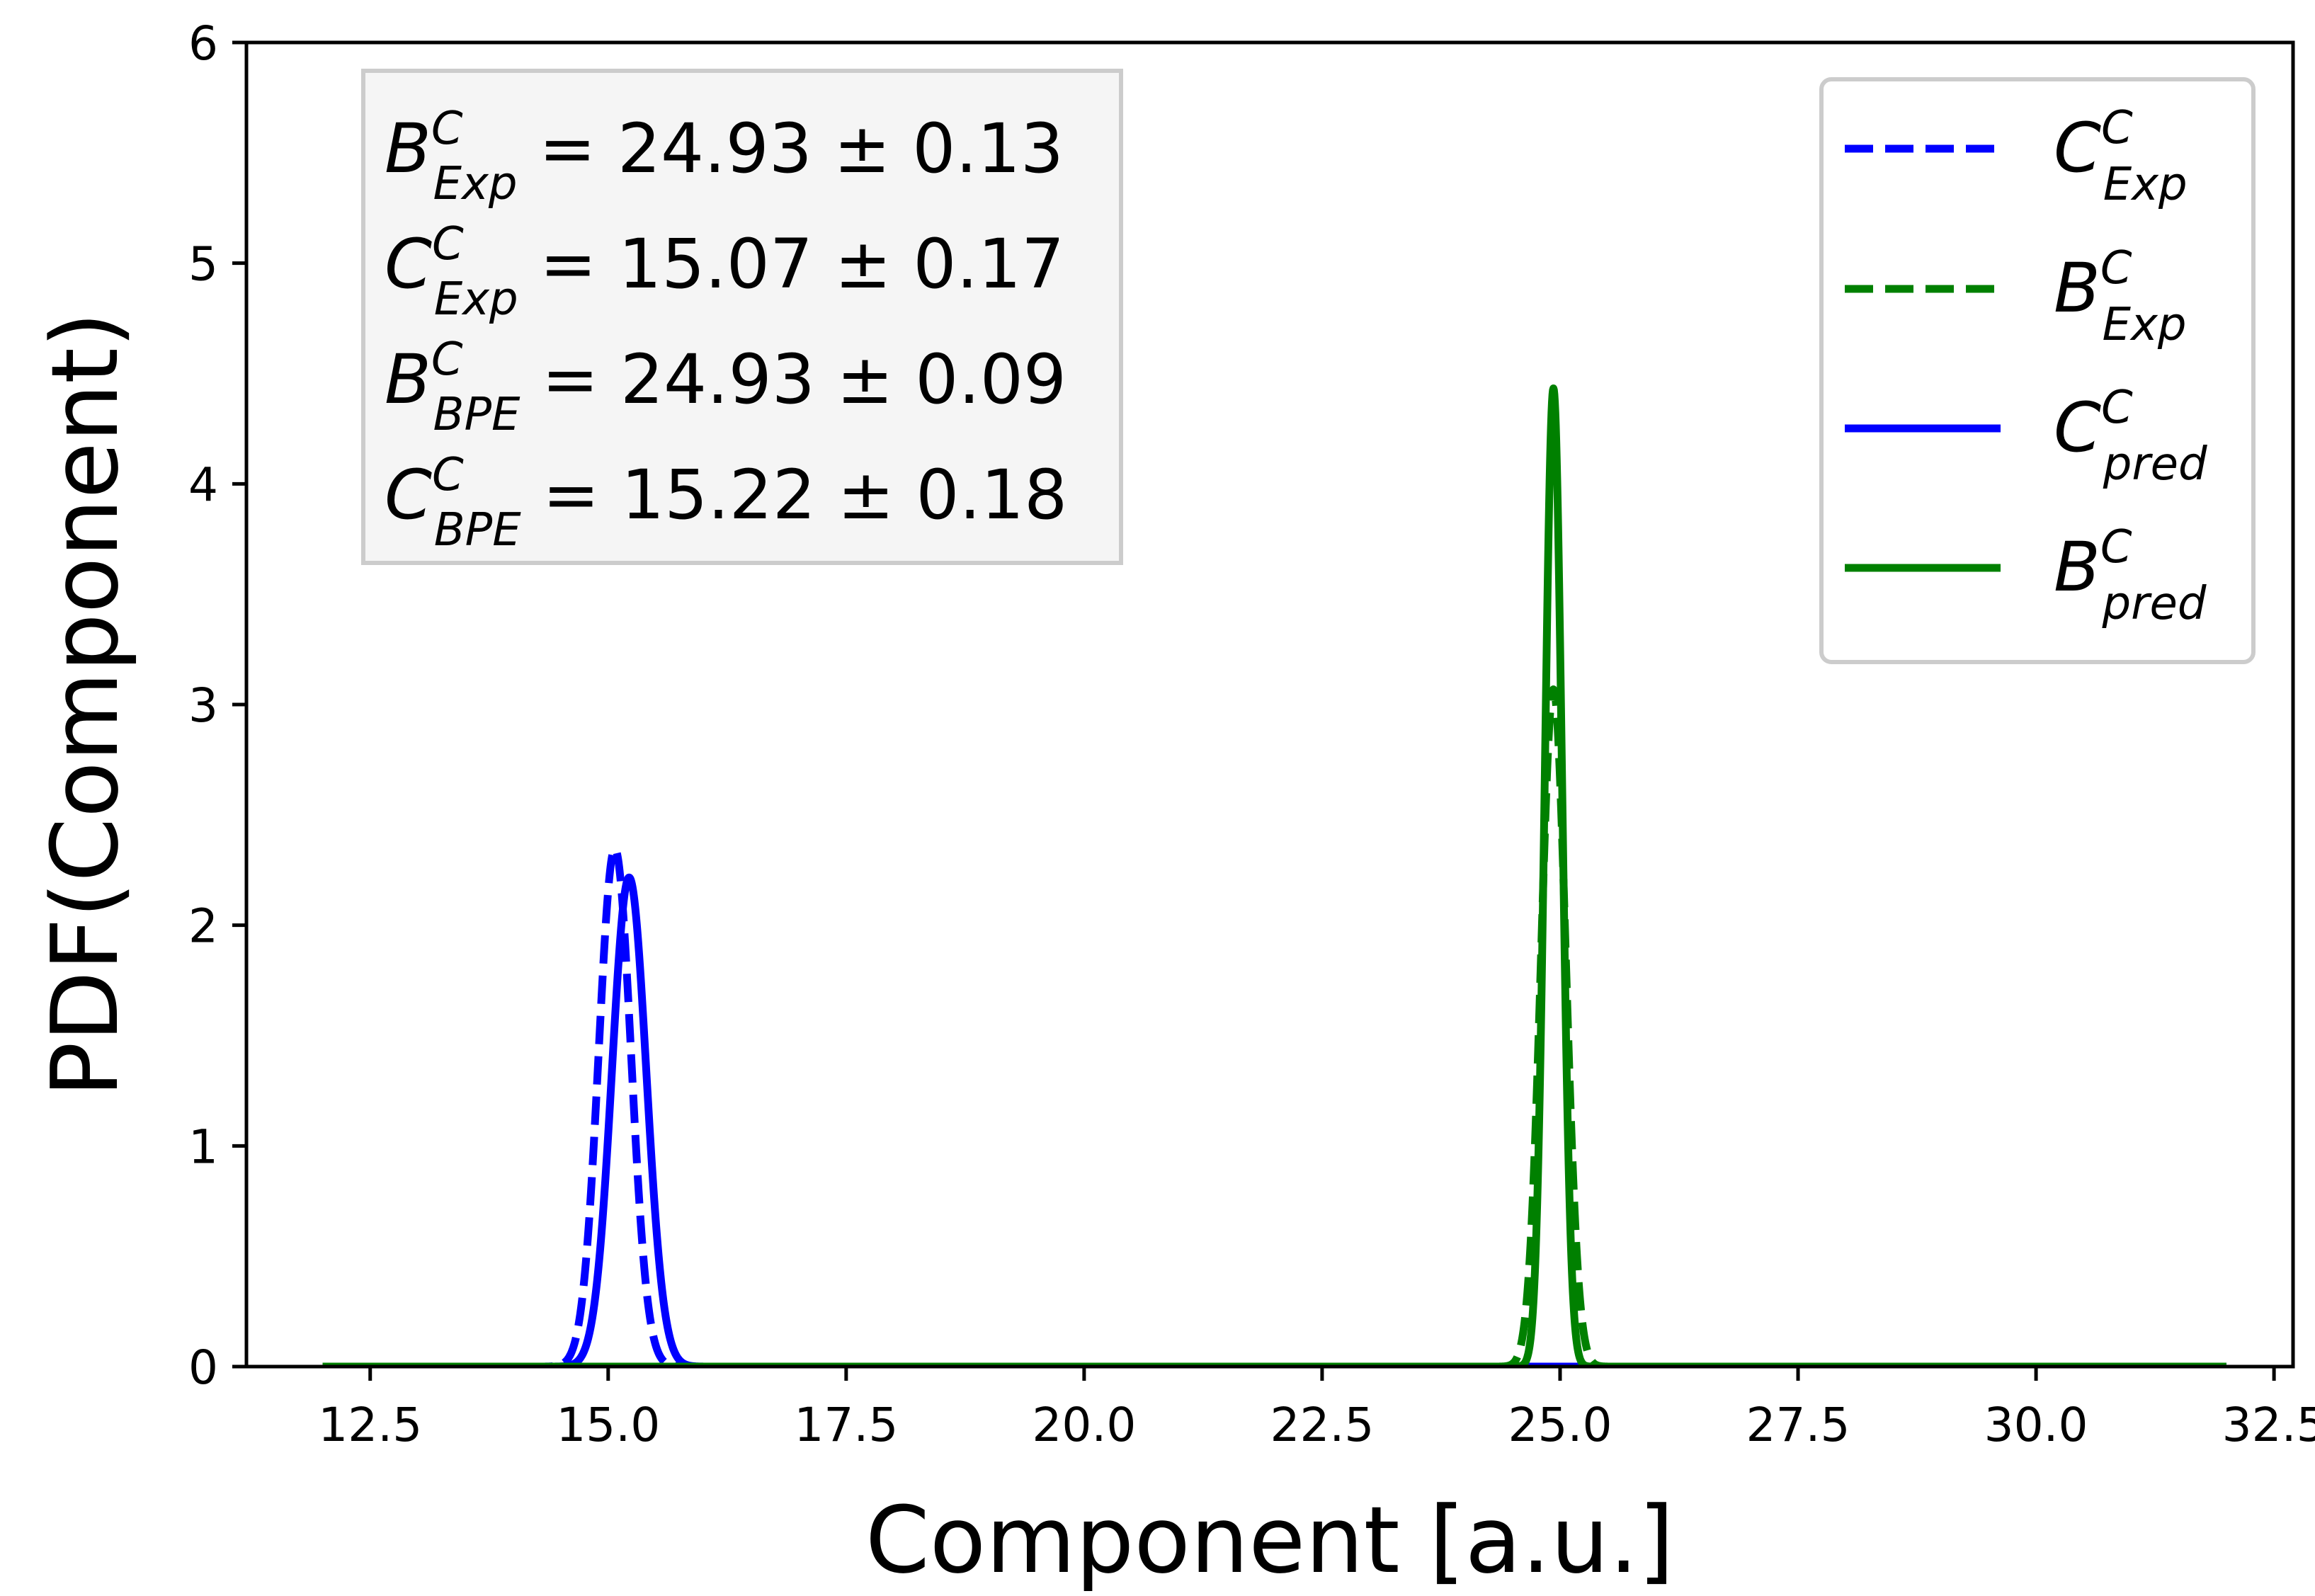  I want to click on y-tick-label: 1, so click(203, 1146).